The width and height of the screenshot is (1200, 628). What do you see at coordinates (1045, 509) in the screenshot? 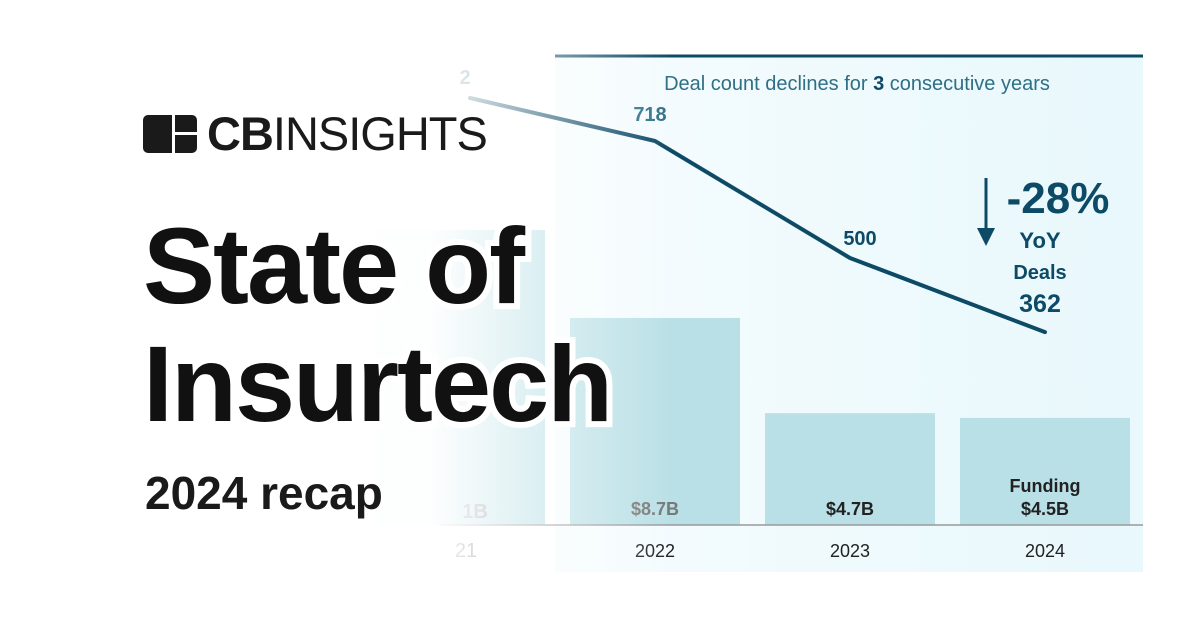
I see `funding-value-label: $4.5B` at bounding box center [1045, 509].